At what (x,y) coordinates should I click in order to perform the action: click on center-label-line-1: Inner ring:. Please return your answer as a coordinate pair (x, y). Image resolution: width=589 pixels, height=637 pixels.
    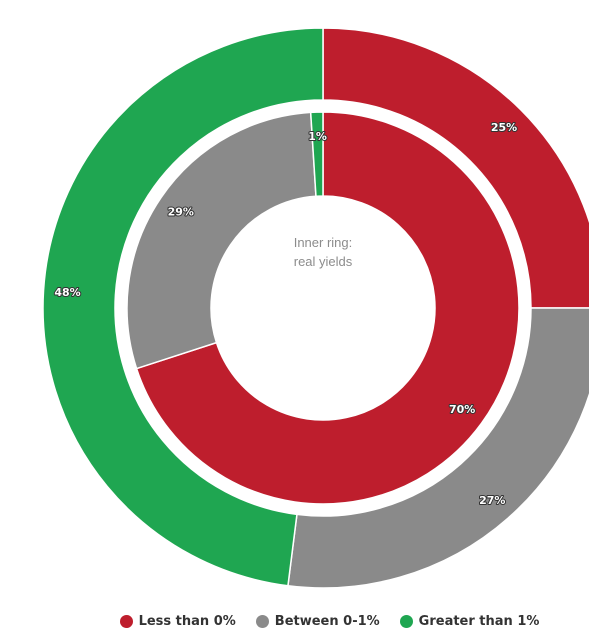
    Looking at the image, I should click on (323, 242).